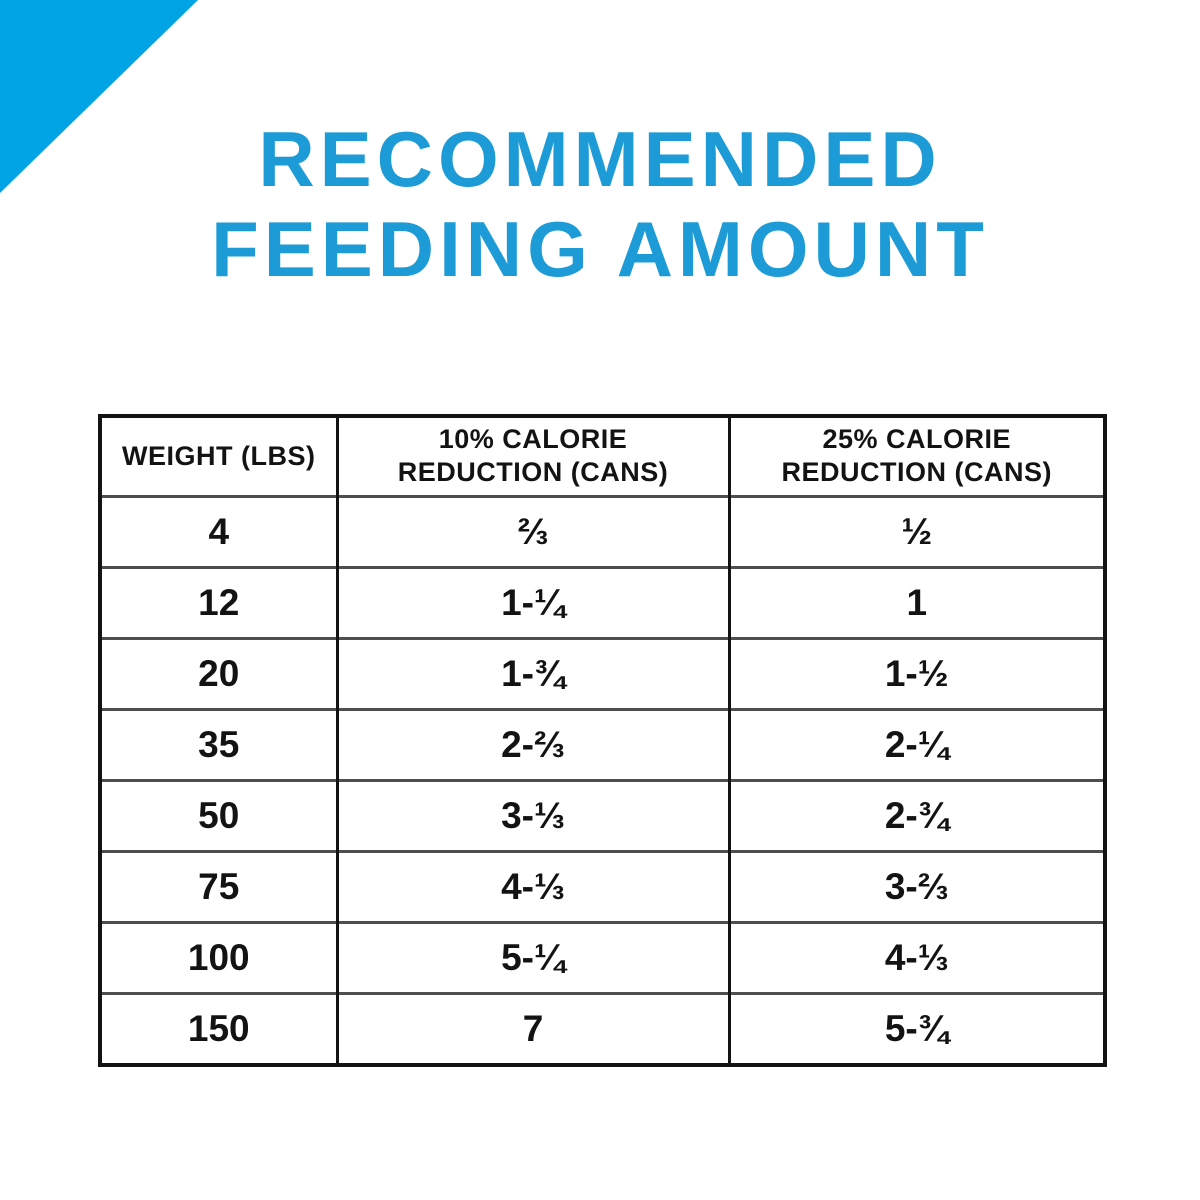  I want to click on cans-10pct-cell: 1-¼, so click(532, 602).